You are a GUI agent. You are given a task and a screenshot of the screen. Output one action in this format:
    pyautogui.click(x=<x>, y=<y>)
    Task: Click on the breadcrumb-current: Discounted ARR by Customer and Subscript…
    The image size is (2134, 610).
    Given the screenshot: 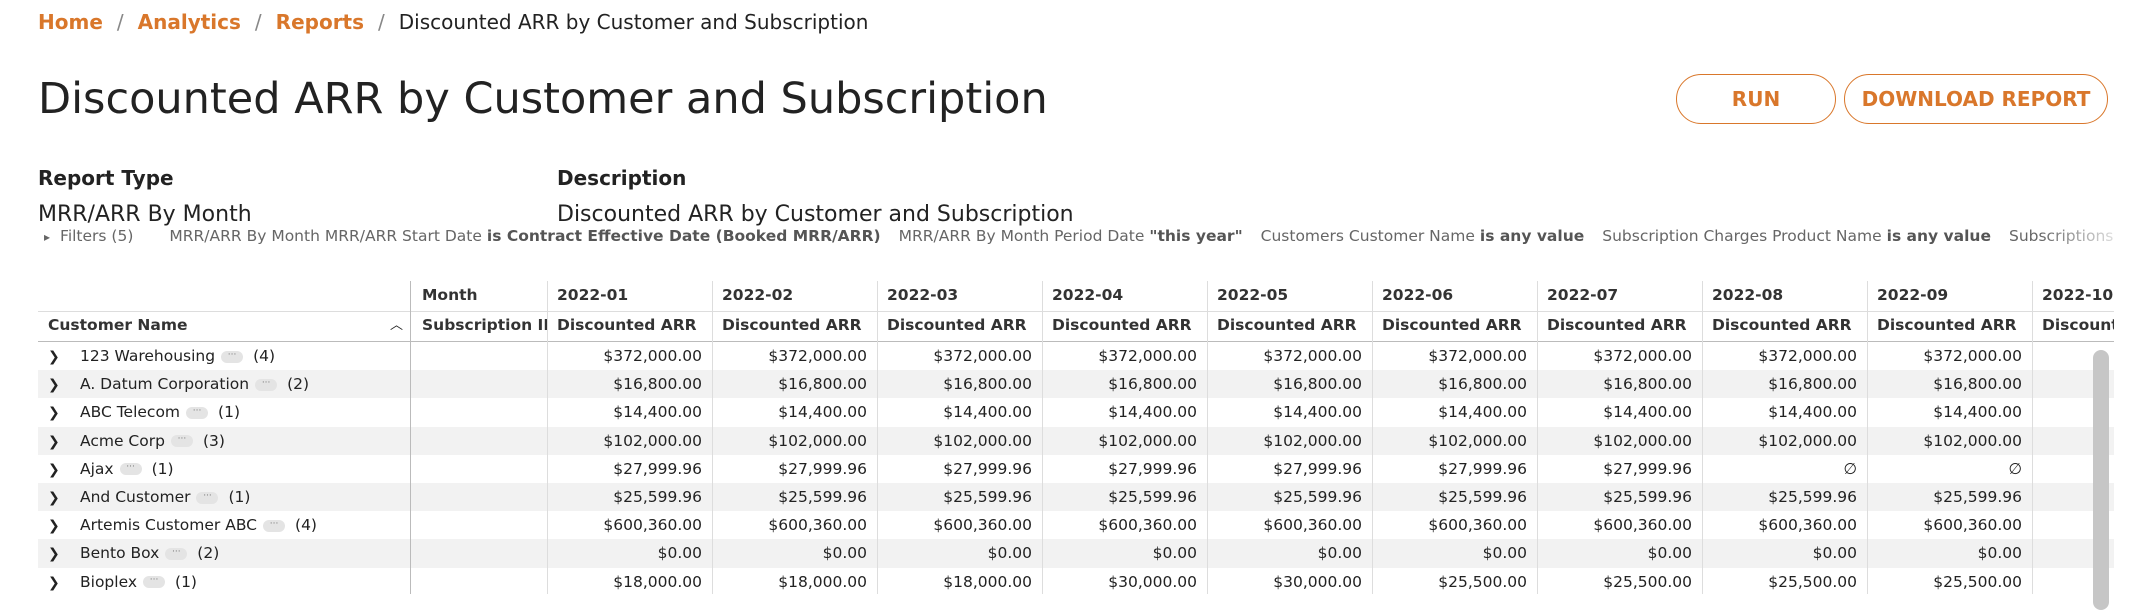 What is the action you would take?
    pyautogui.click(x=633, y=22)
    